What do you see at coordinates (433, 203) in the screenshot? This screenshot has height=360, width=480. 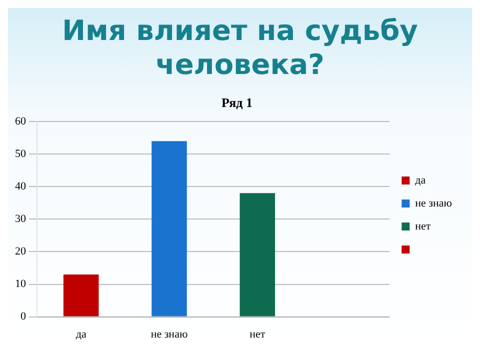 I see `legend-label: не знаю` at bounding box center [433, 203].